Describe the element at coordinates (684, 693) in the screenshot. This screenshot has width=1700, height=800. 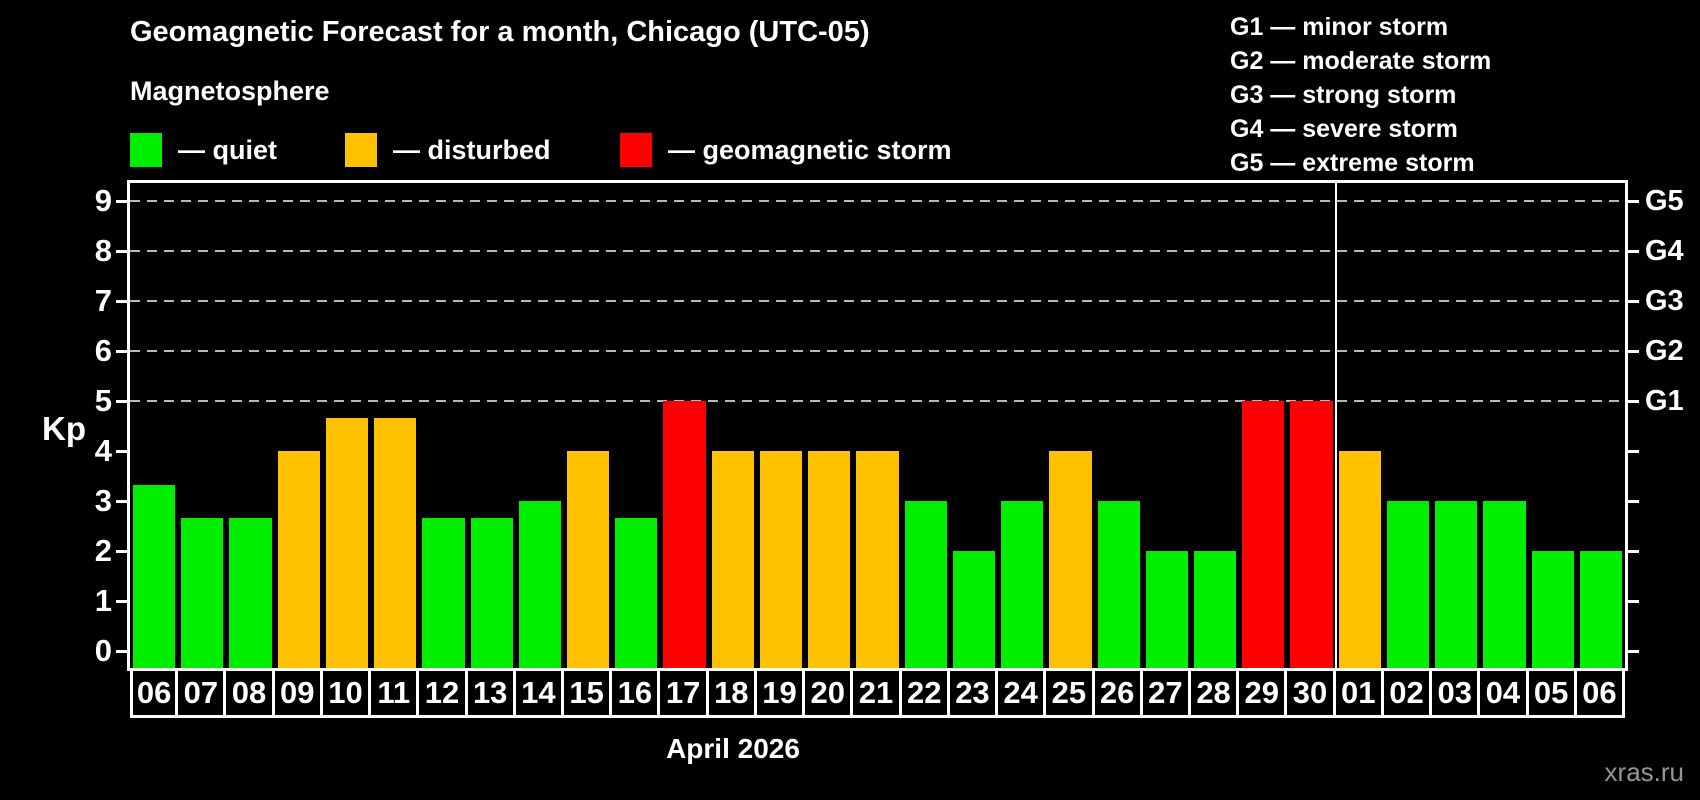
I see `day-label-apr-17: 17` at that location.